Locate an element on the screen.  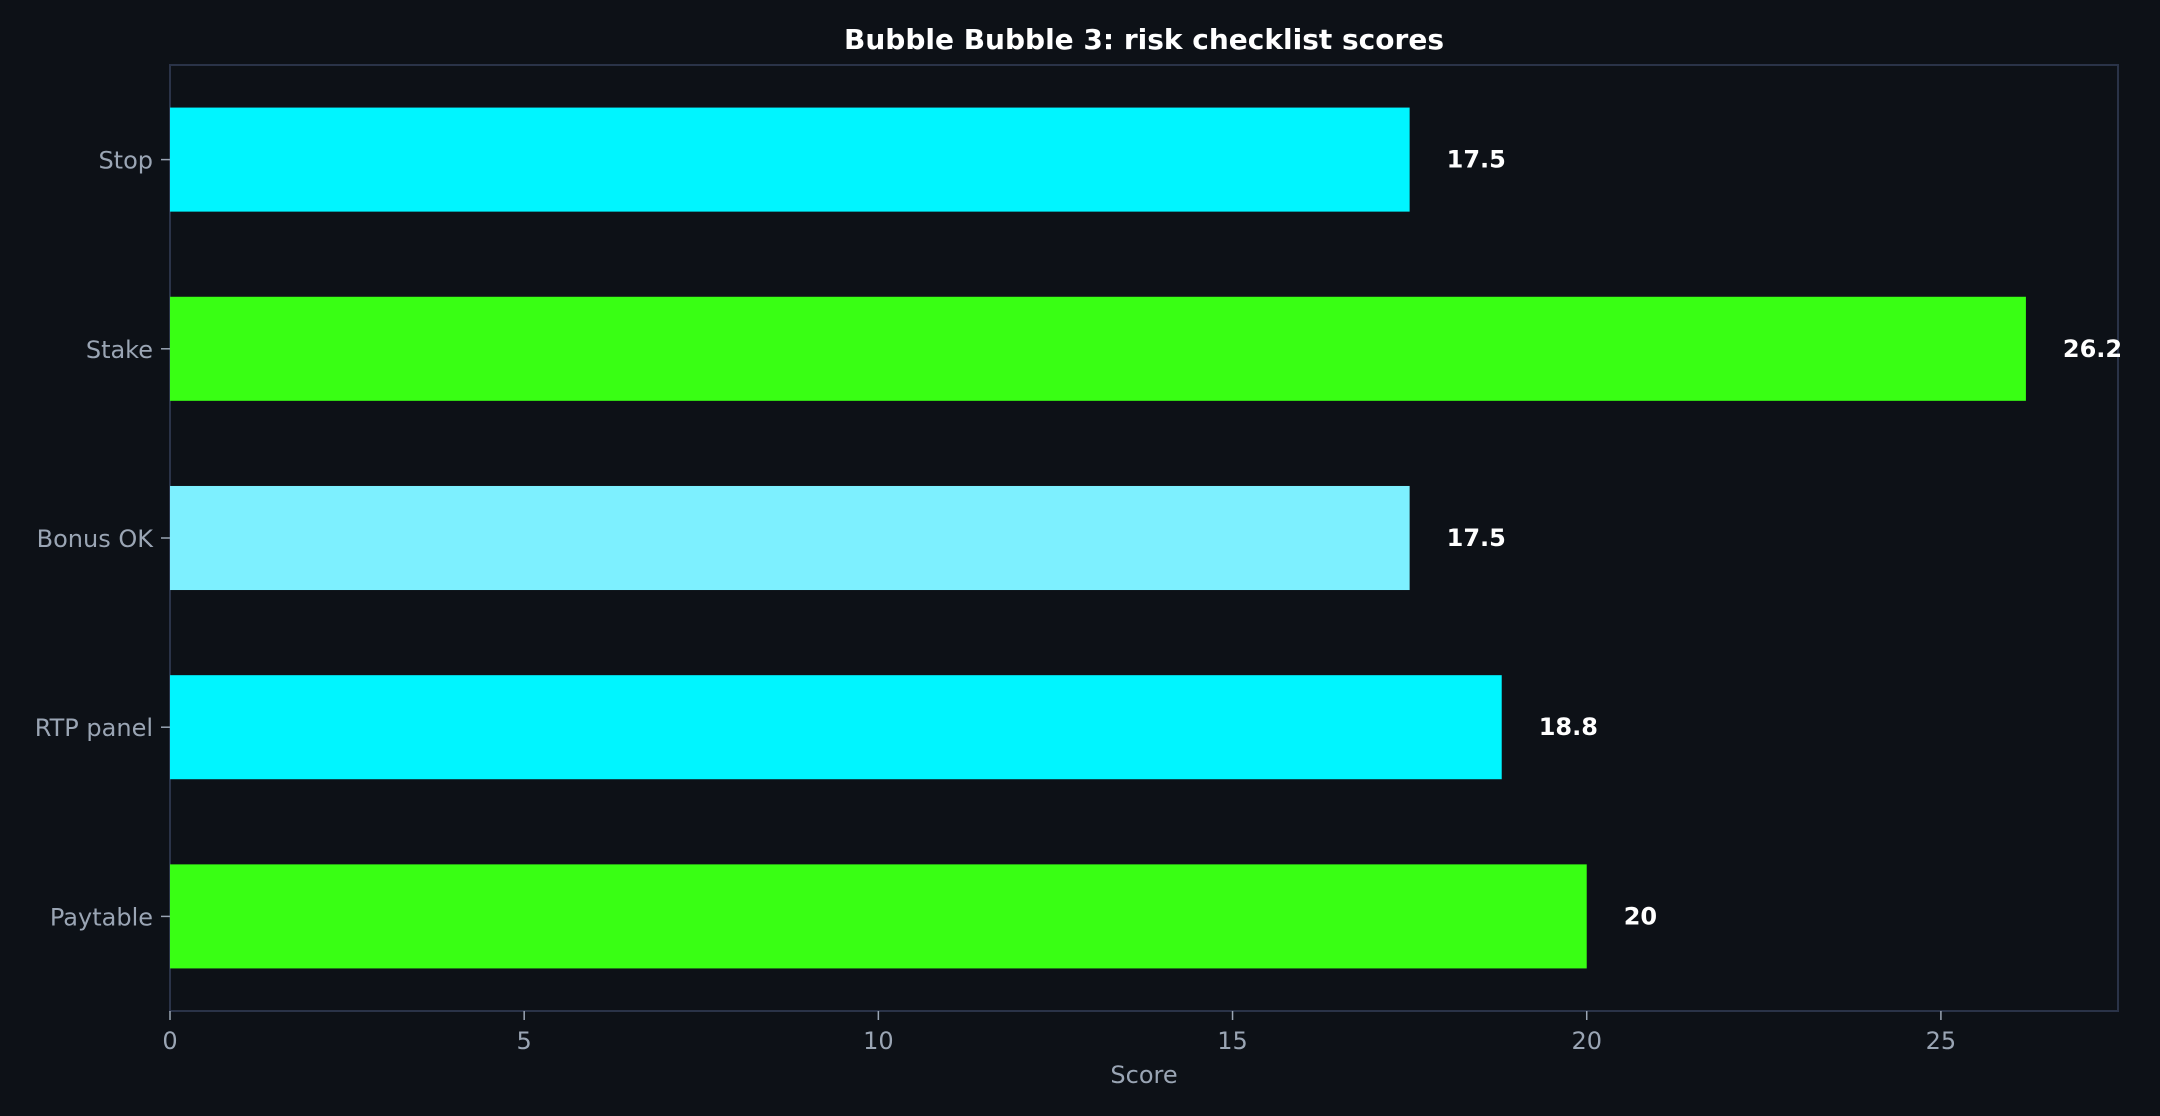
y-tick-label-paytable: Paytable is located at coordinates (101, 917).